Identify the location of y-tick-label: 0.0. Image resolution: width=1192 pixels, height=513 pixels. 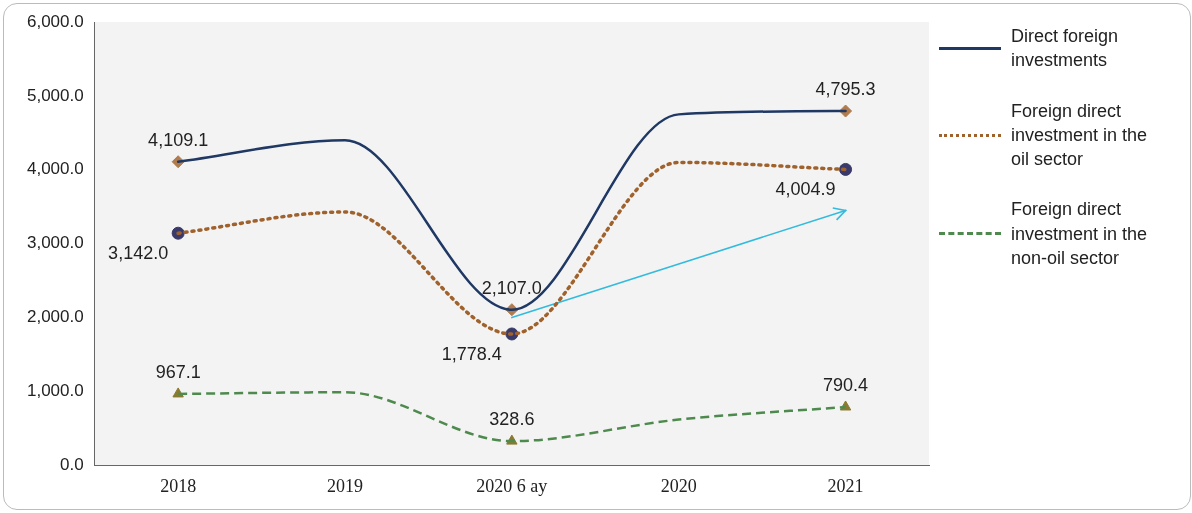
(72, 465).